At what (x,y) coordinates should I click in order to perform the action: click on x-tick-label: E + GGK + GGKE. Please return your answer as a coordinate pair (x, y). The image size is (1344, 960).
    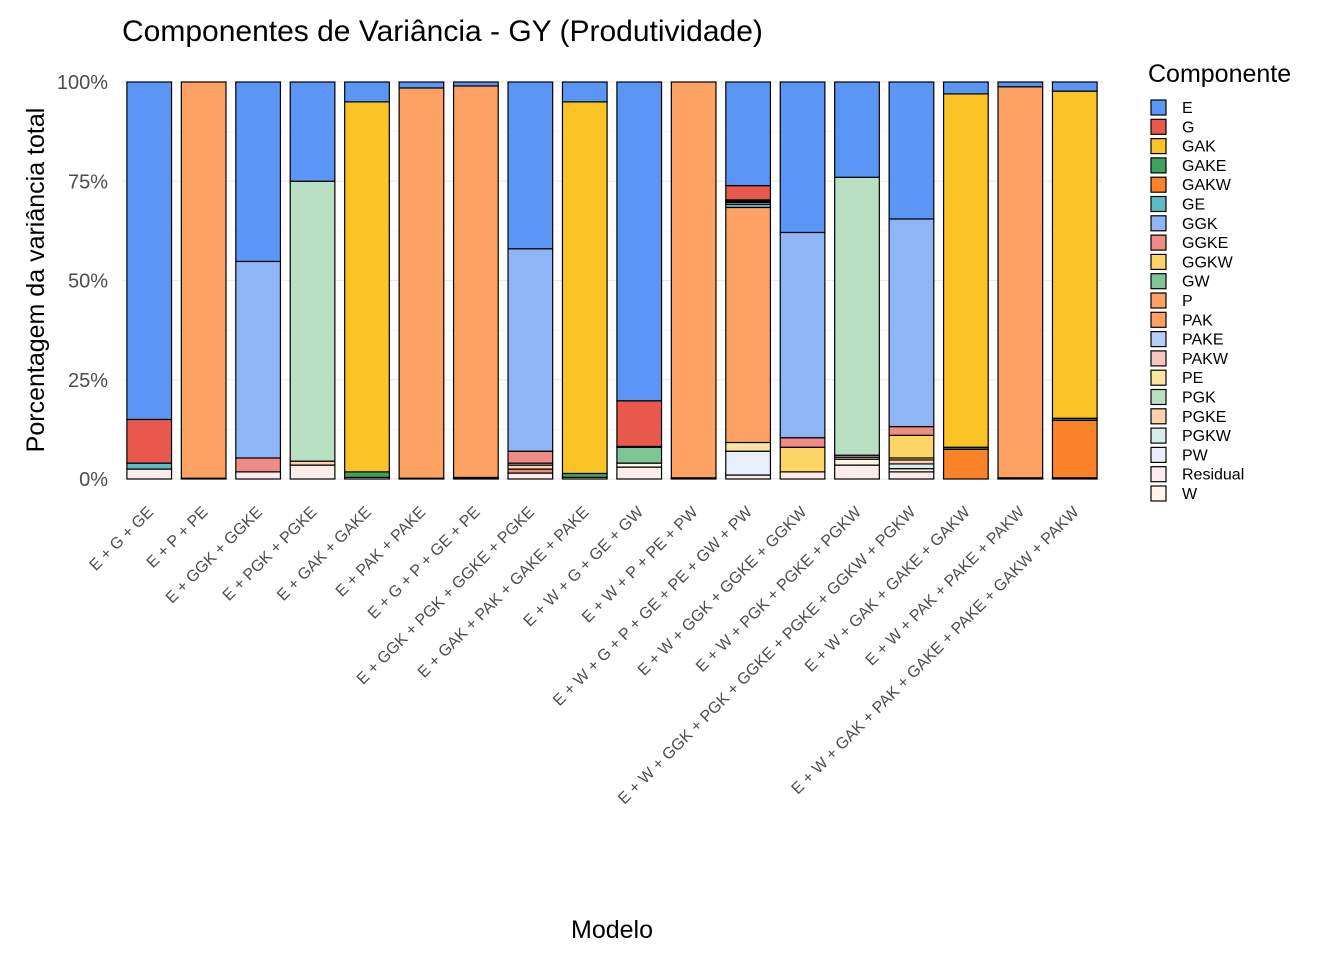
    Looking at the image, I should click on (214, 555).